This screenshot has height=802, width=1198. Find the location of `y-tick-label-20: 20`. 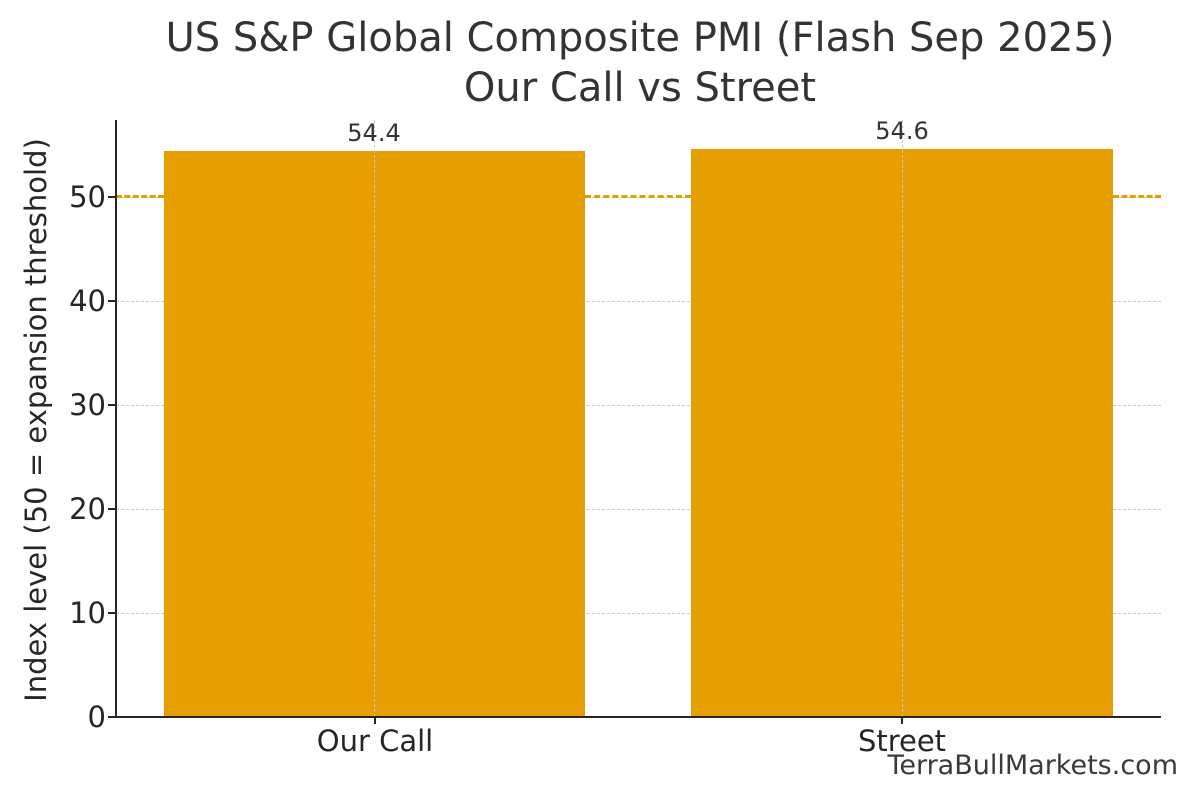

y-tick-label-20: 20 is located at coordinates (87, 509).